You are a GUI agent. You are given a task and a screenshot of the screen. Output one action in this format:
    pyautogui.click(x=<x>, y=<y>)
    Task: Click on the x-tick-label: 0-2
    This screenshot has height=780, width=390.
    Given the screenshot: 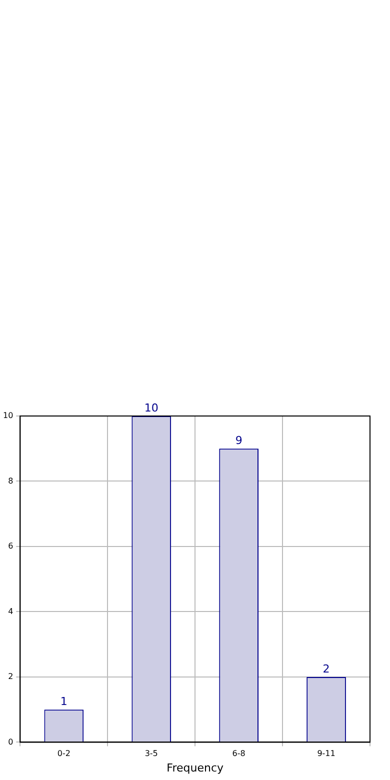 What is the action you would take?
    pyautogui.click(x=63, y=753)
    